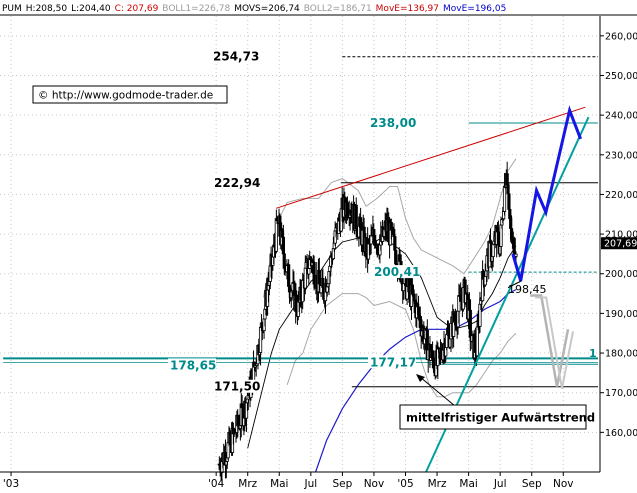 The image size is (637, 493). What do you see at coordinates (430, 157) in the screenshot?
I see `resistance-trend-line` at bounding box center [430, 157].